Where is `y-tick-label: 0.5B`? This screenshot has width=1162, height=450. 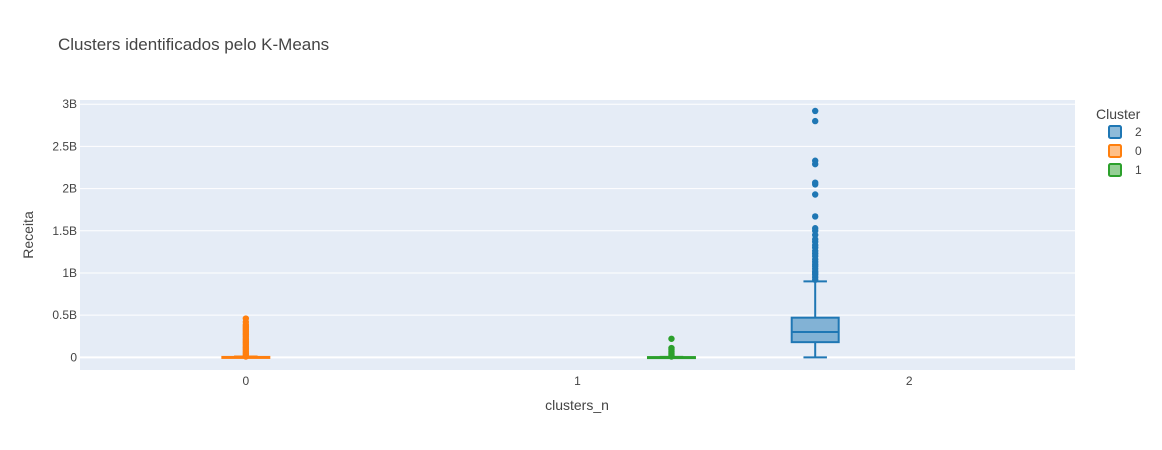 y-tick-label: 0.5B is located at coordinates (64, 315).